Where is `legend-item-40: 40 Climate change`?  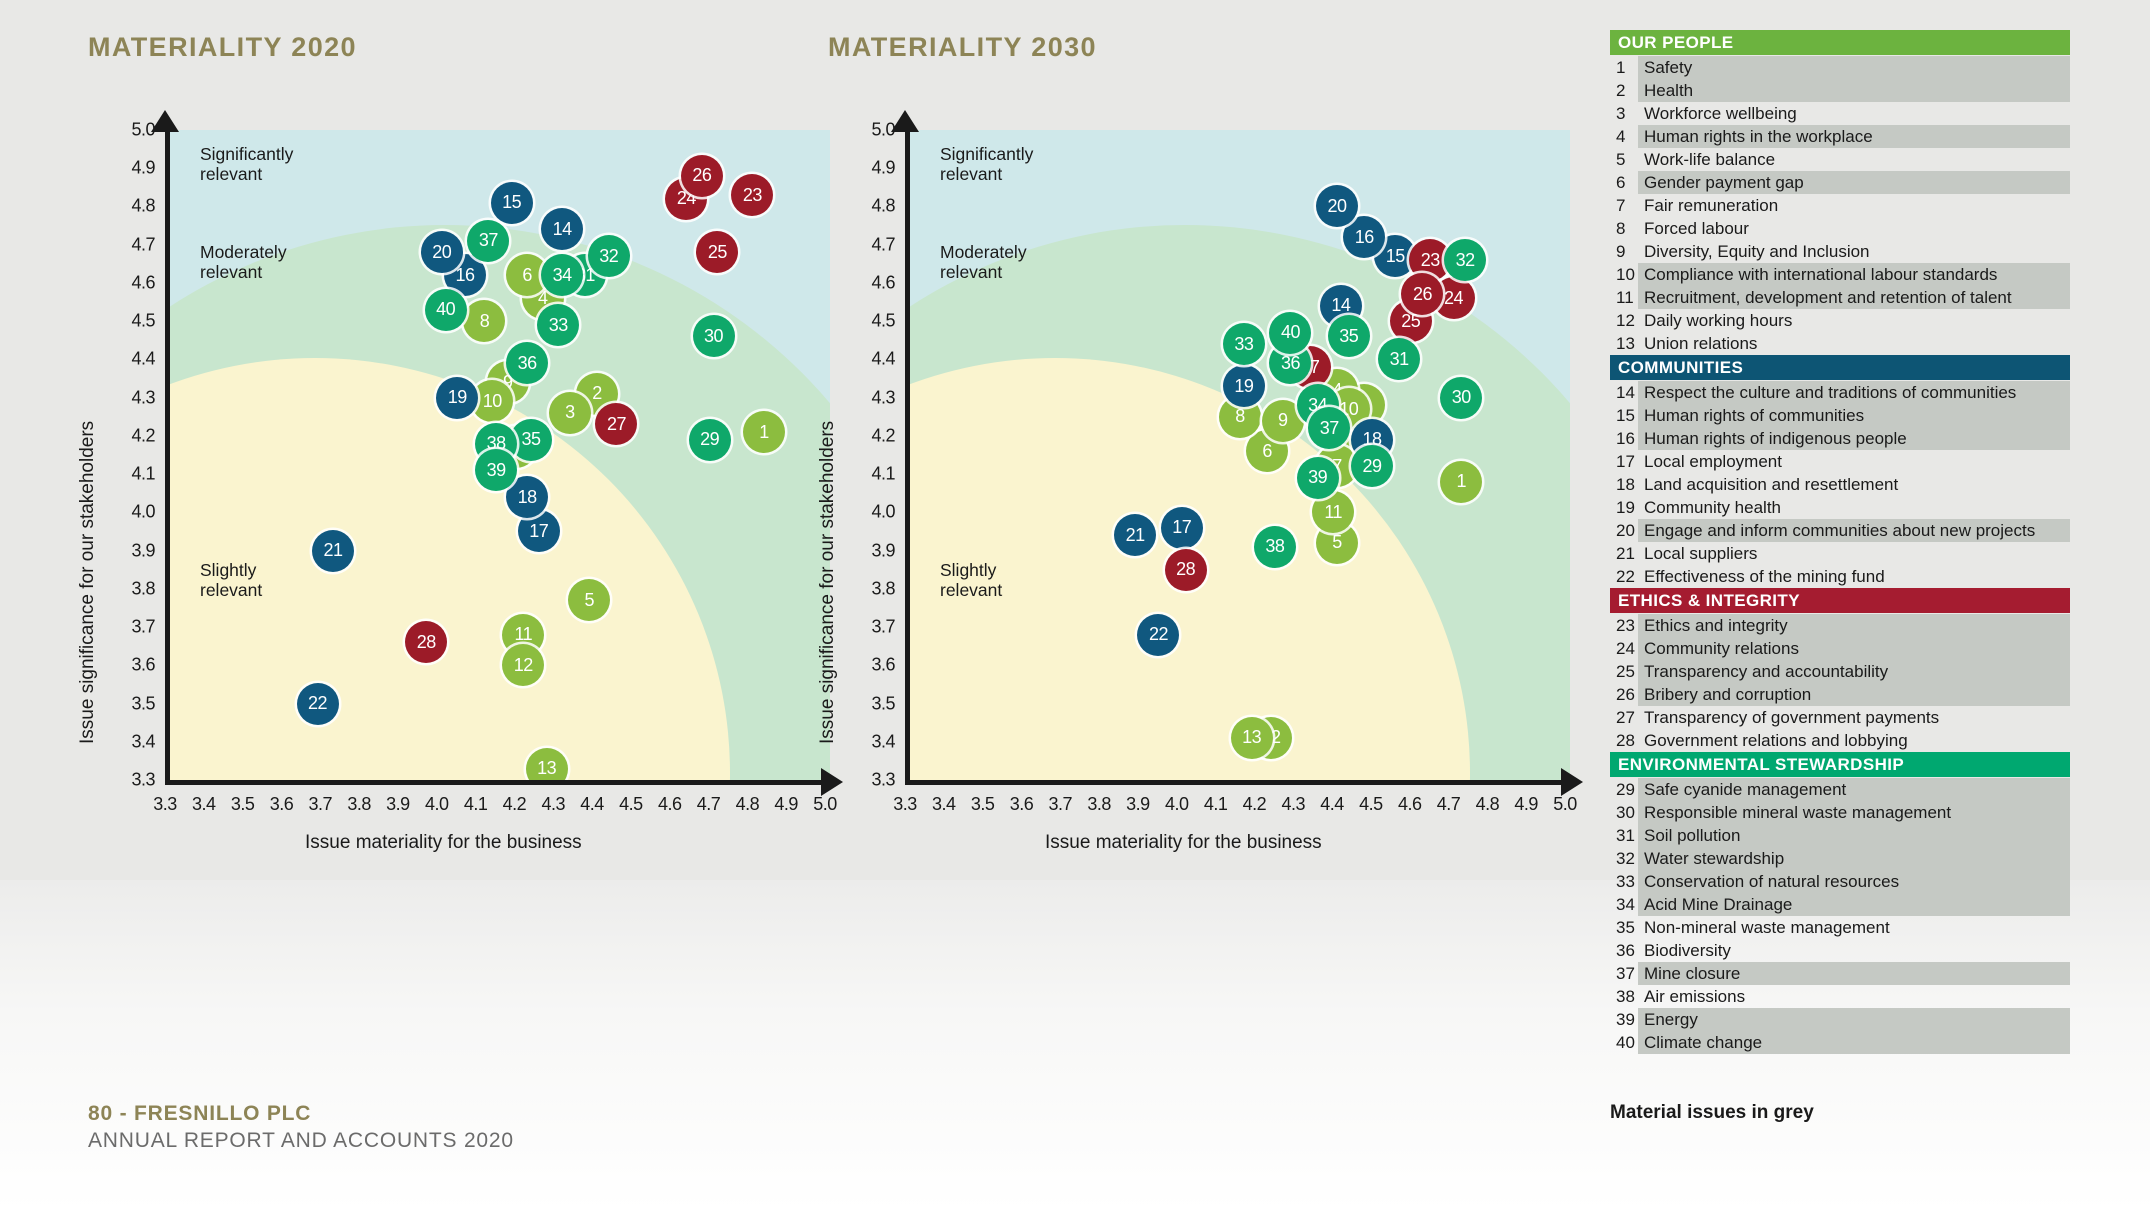 legend-item-40: 40 Climate change is located at coordinates (1840, 1042).